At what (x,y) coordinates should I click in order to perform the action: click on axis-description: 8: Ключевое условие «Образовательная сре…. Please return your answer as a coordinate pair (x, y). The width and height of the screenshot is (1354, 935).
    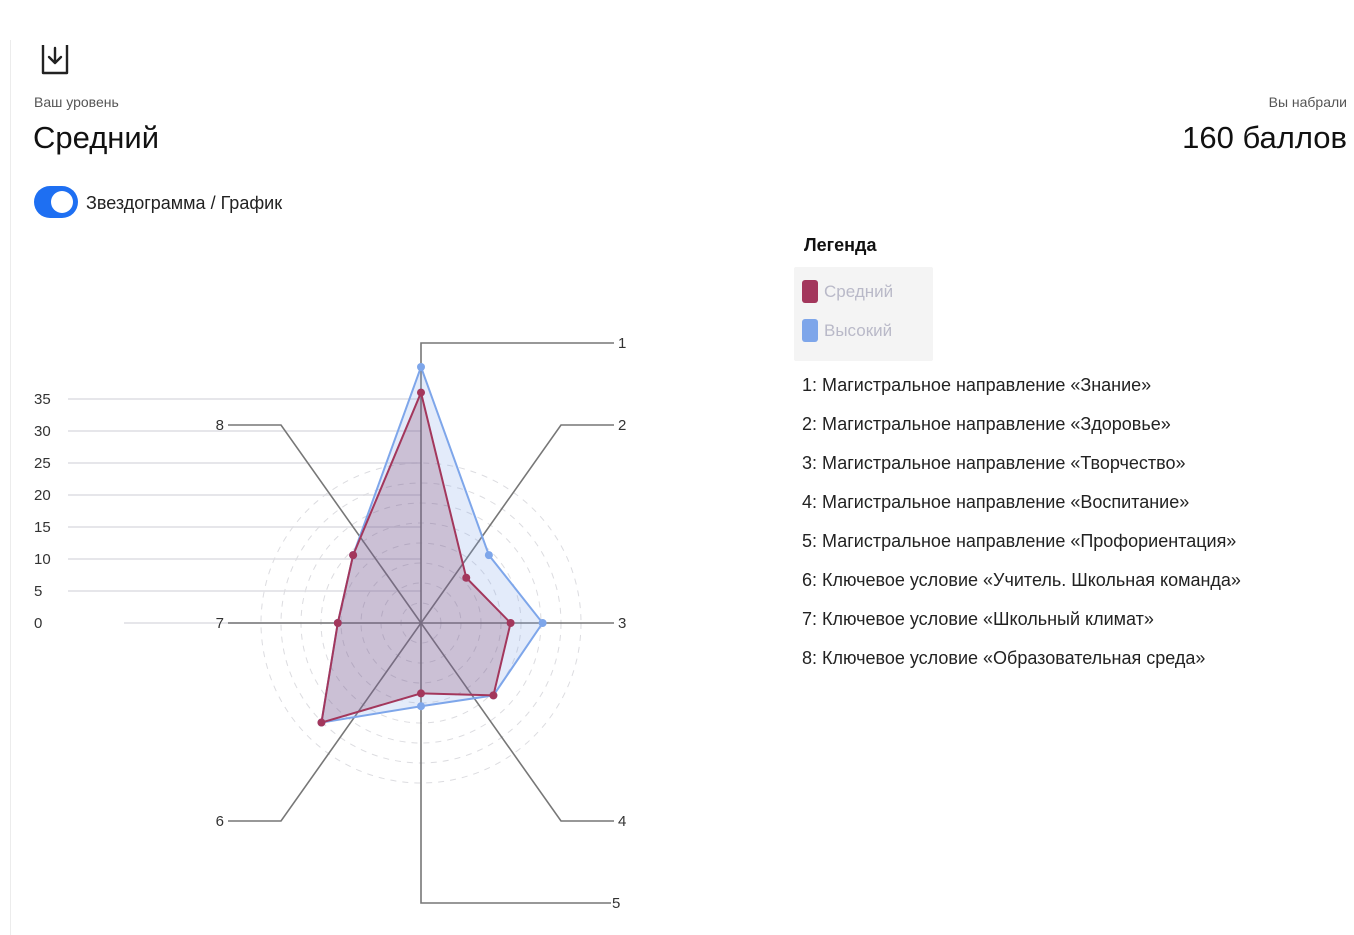
    Looking at the image, I should click on (1004, 658).